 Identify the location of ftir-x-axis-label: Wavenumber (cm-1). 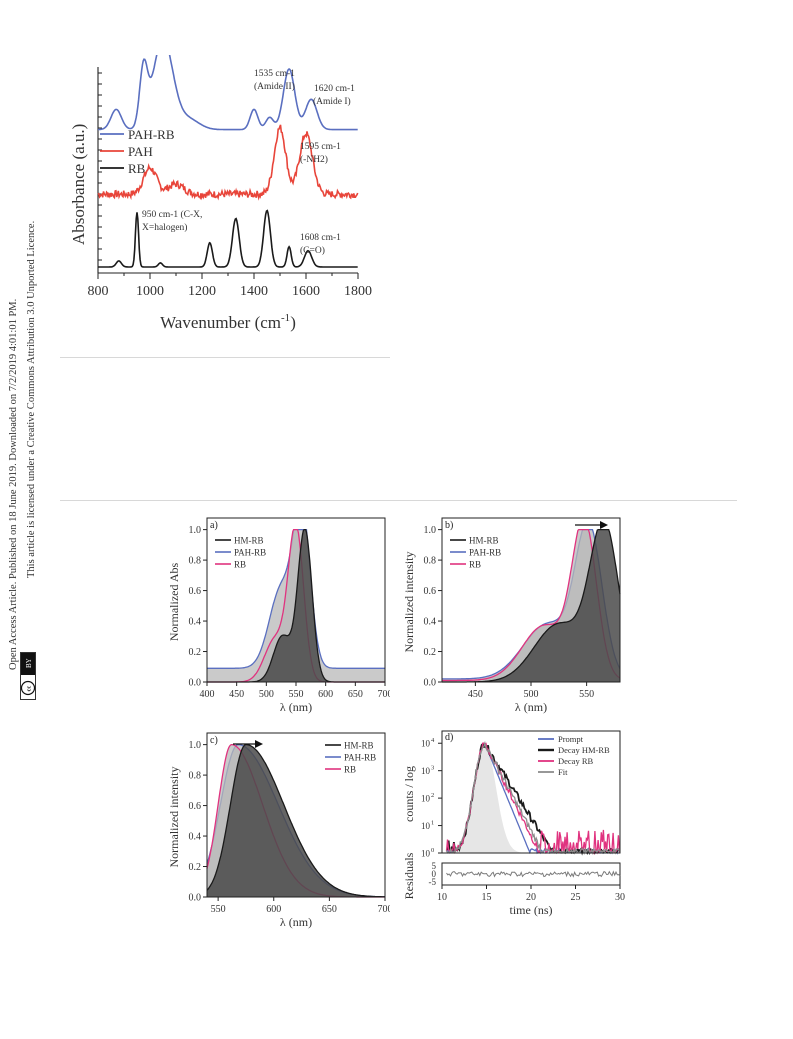
(228, 322).